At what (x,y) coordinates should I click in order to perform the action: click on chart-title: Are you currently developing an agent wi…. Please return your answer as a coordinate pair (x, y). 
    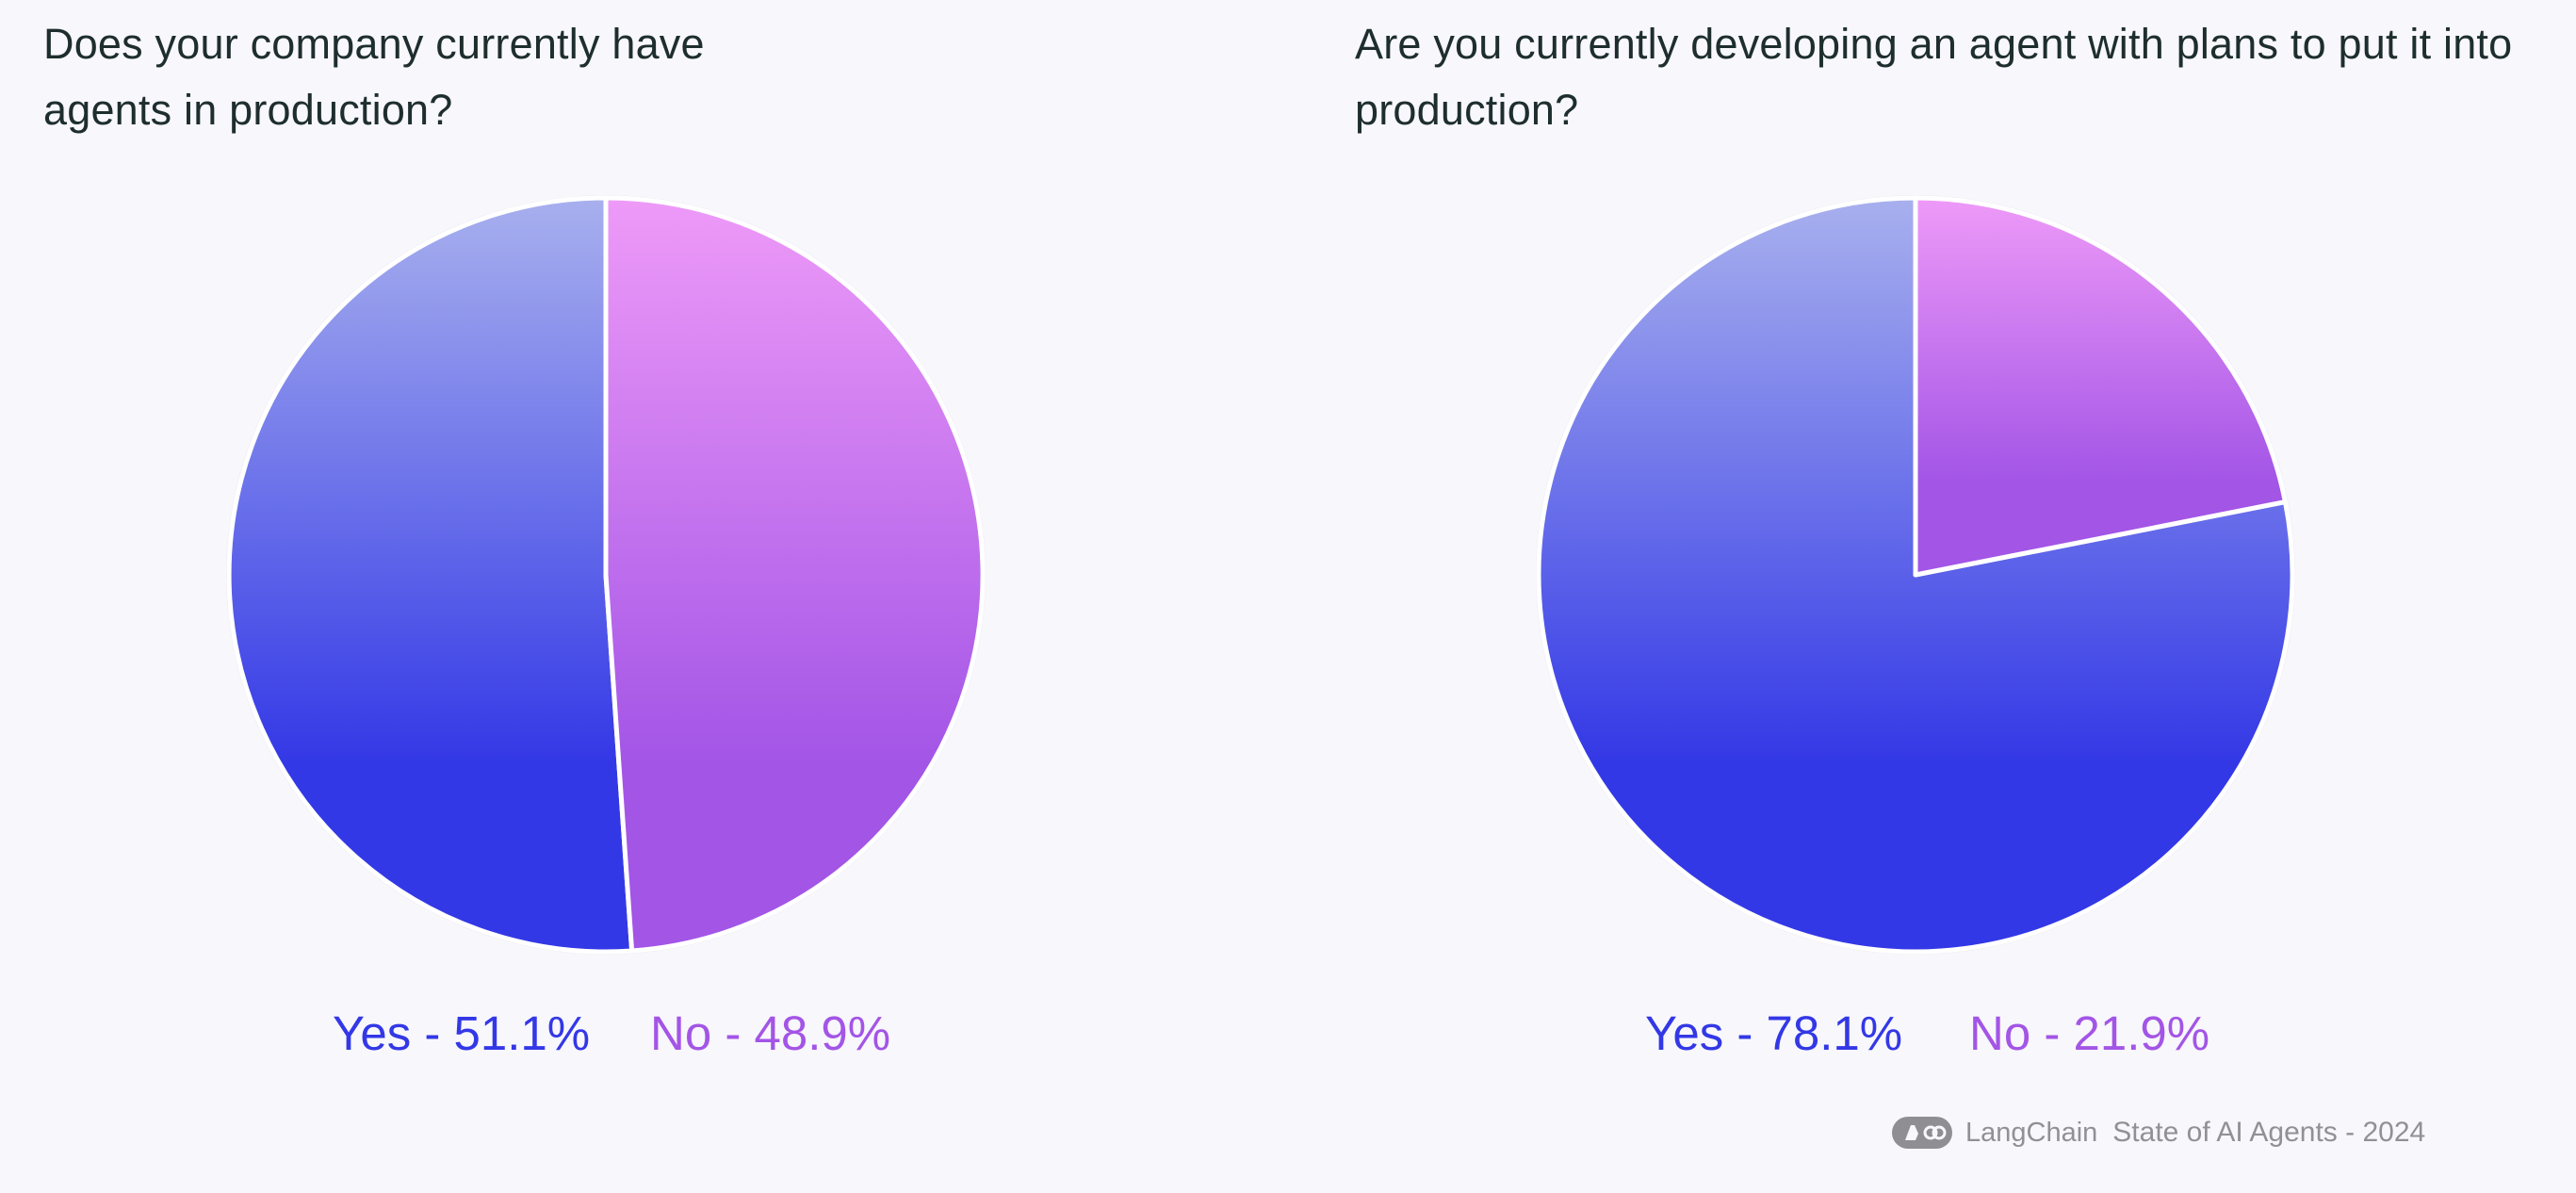
    Looking at the image, I should click on (1934, 77).